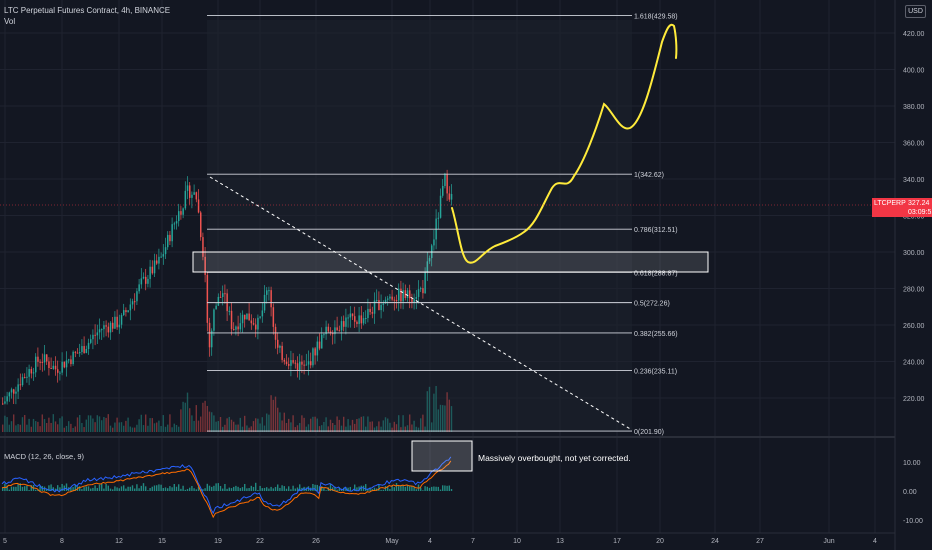  What do you see at coordinates (260, 541) in the screenshot?
I see `time-axis-label: 22` at bounding box center [260, 541].